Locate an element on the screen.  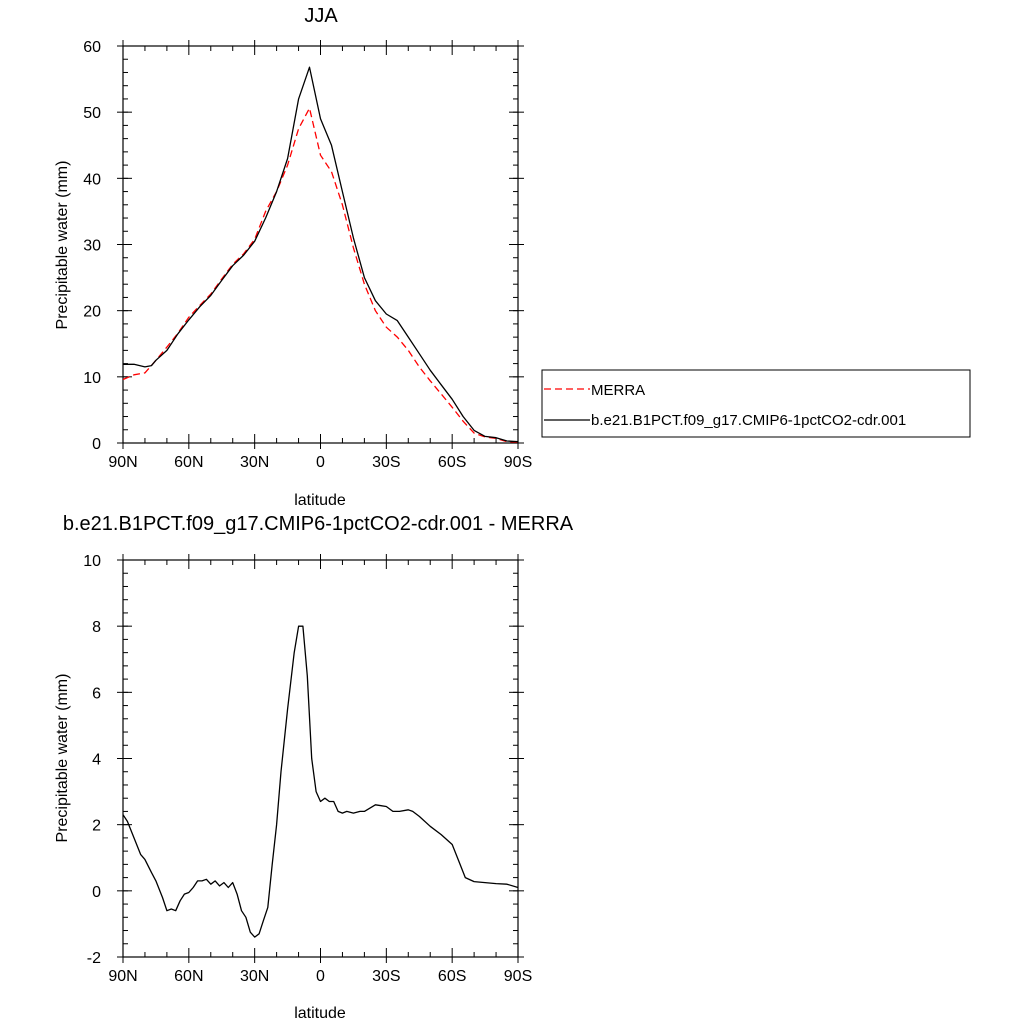
top-x-tick-label: 90N is located at coordinates (122, 462).